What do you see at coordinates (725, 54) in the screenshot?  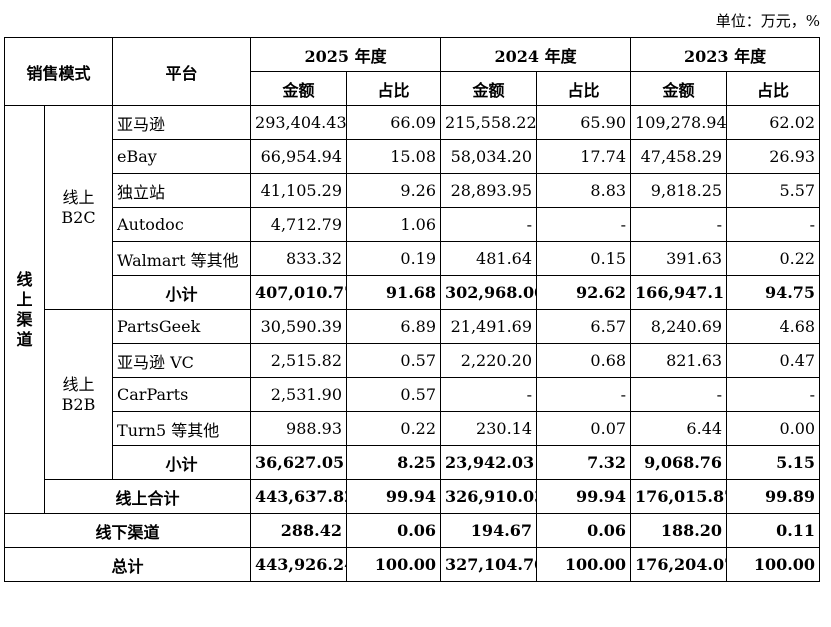 I see `header-year-2023: 2023 年度` at bounding box center [725, 54].